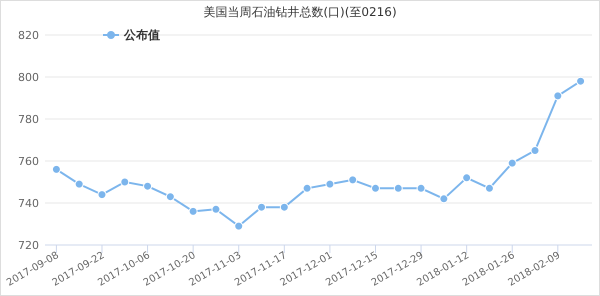 This screenshot has height=296, width=600. Describe the element at coordinates (28, 119) in the screenshot. I see `y-tick-label: 780` at that location.